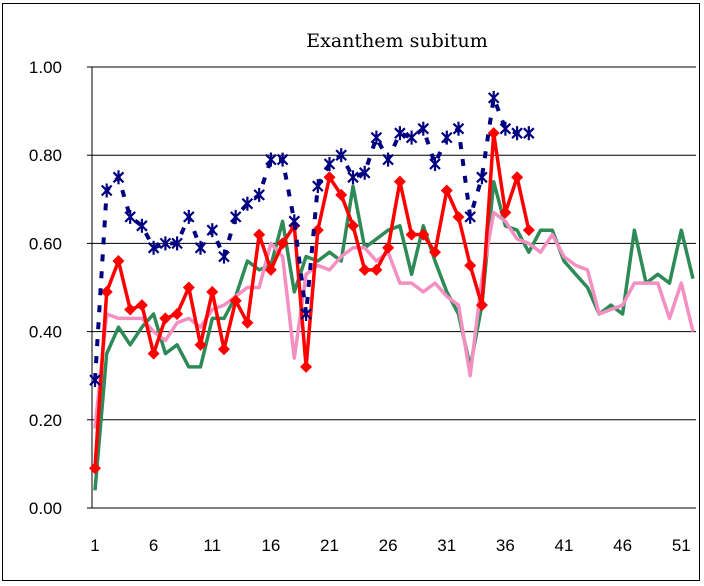  Describe the element at coordinates (505, 545) in the screenshot. I see `x-tick-label: 36` at that location.